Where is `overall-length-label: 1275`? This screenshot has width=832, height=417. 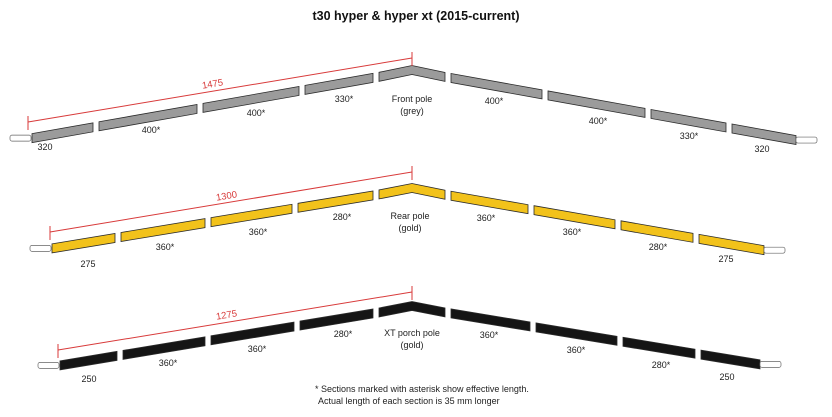
overall-length-label: 1275 is located at coordinates (226, 315).